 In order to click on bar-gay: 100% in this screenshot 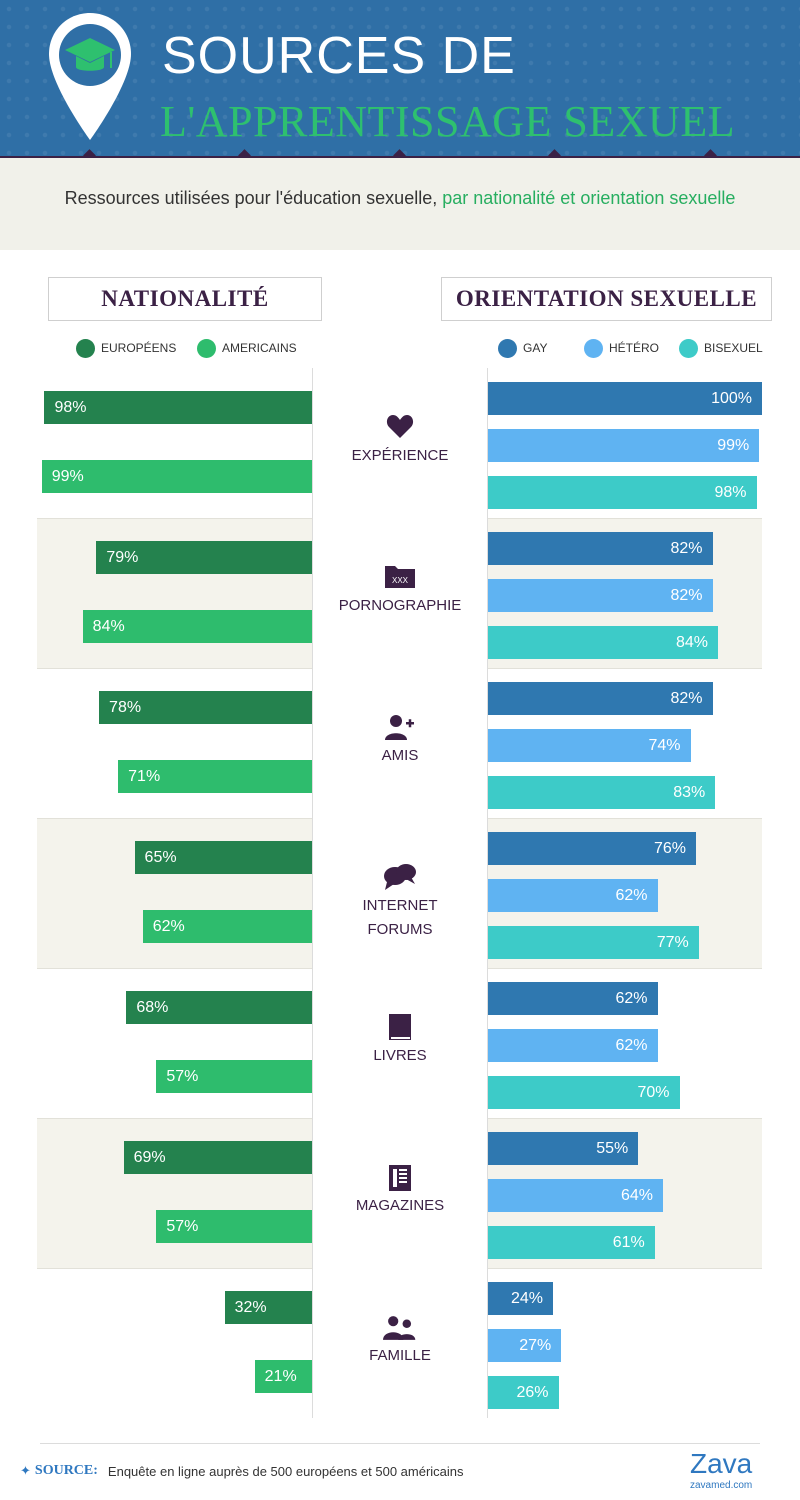, I will do `click(624, 398)`.